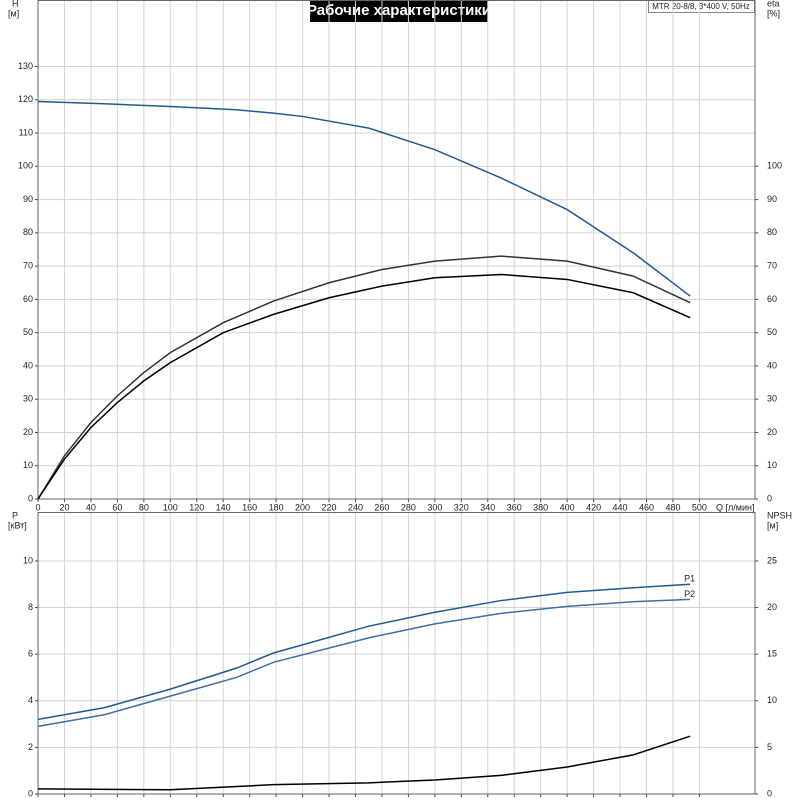  I want to click on x-tick-label: 460, so click(646, 507).